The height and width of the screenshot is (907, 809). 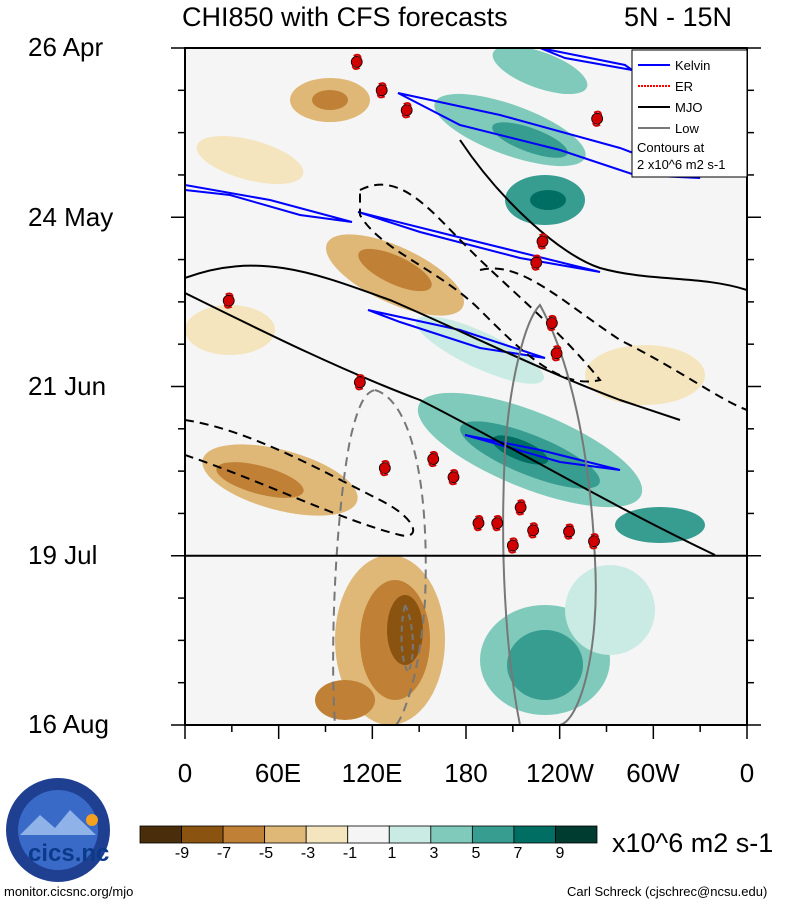 I want to click on x-tick-label: 120W, so click(x=560, y=773).